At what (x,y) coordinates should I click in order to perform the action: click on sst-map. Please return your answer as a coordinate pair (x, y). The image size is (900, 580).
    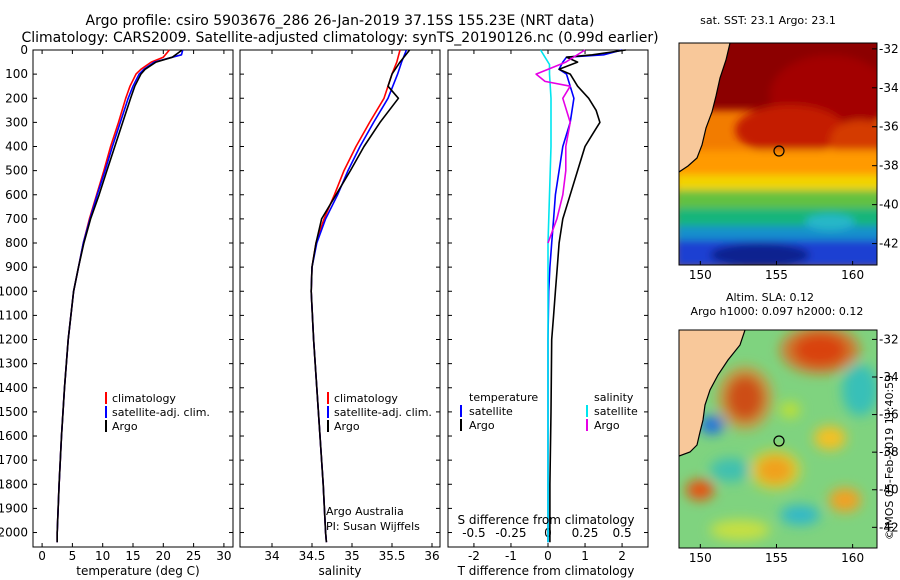
    Looking at the image, I should click on (778, 154).